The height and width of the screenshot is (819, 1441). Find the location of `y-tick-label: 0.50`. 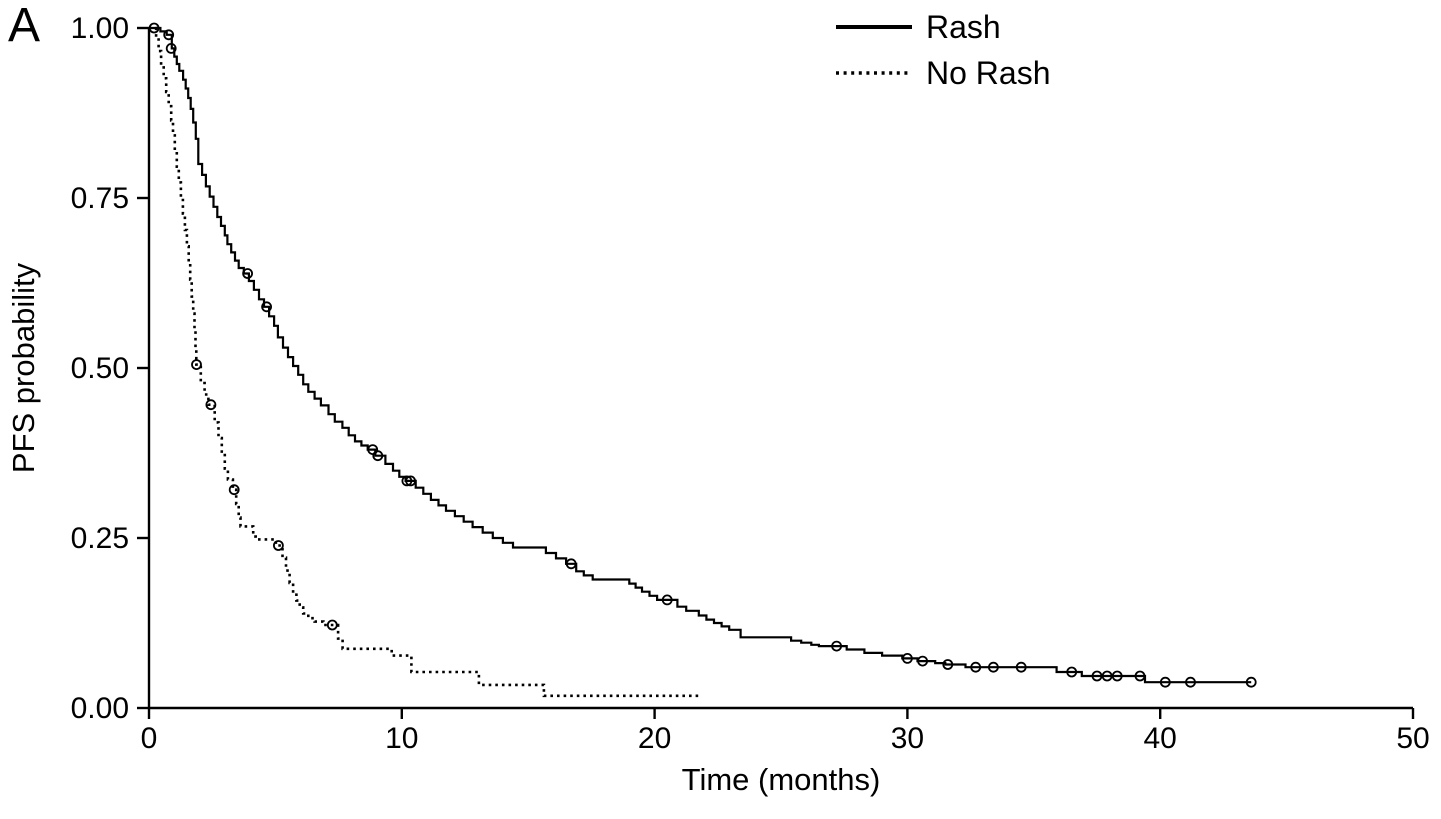

y-tick-label: 0.50 is located at coordinates (100, 368).